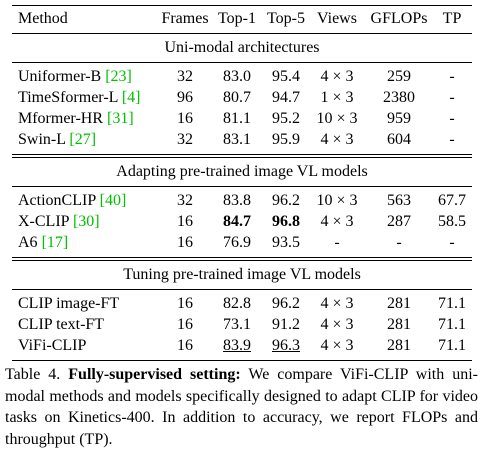  I want to click on table-cell: 82.8, so click(237, 303).